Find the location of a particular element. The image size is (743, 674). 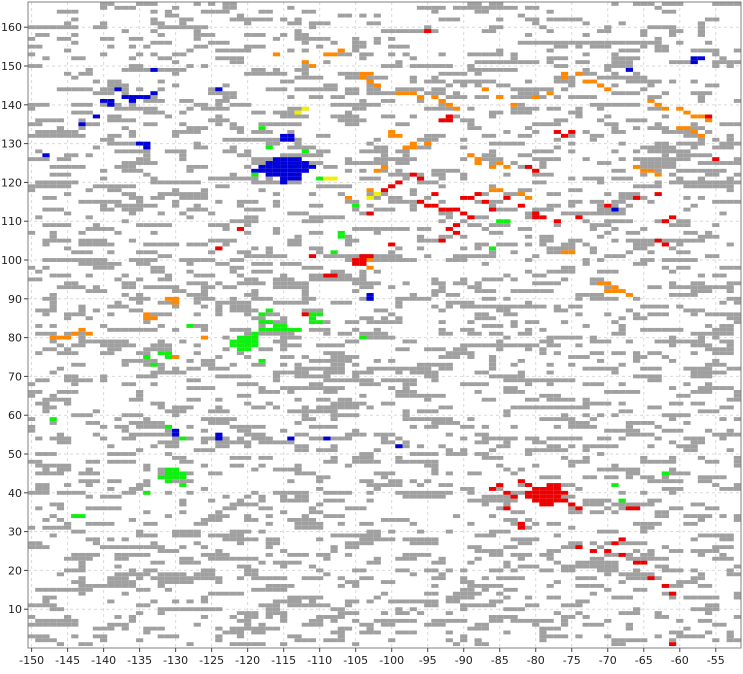

cluster-blue-cell is located at coordinates (399, 446).